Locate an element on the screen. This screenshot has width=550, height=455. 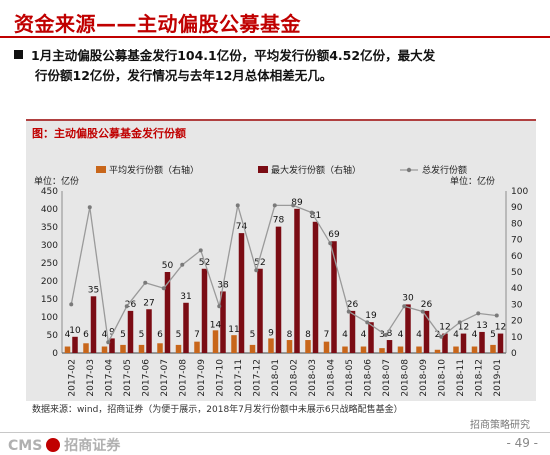
max-data-label: 12 is located at coordinates (463, 328).